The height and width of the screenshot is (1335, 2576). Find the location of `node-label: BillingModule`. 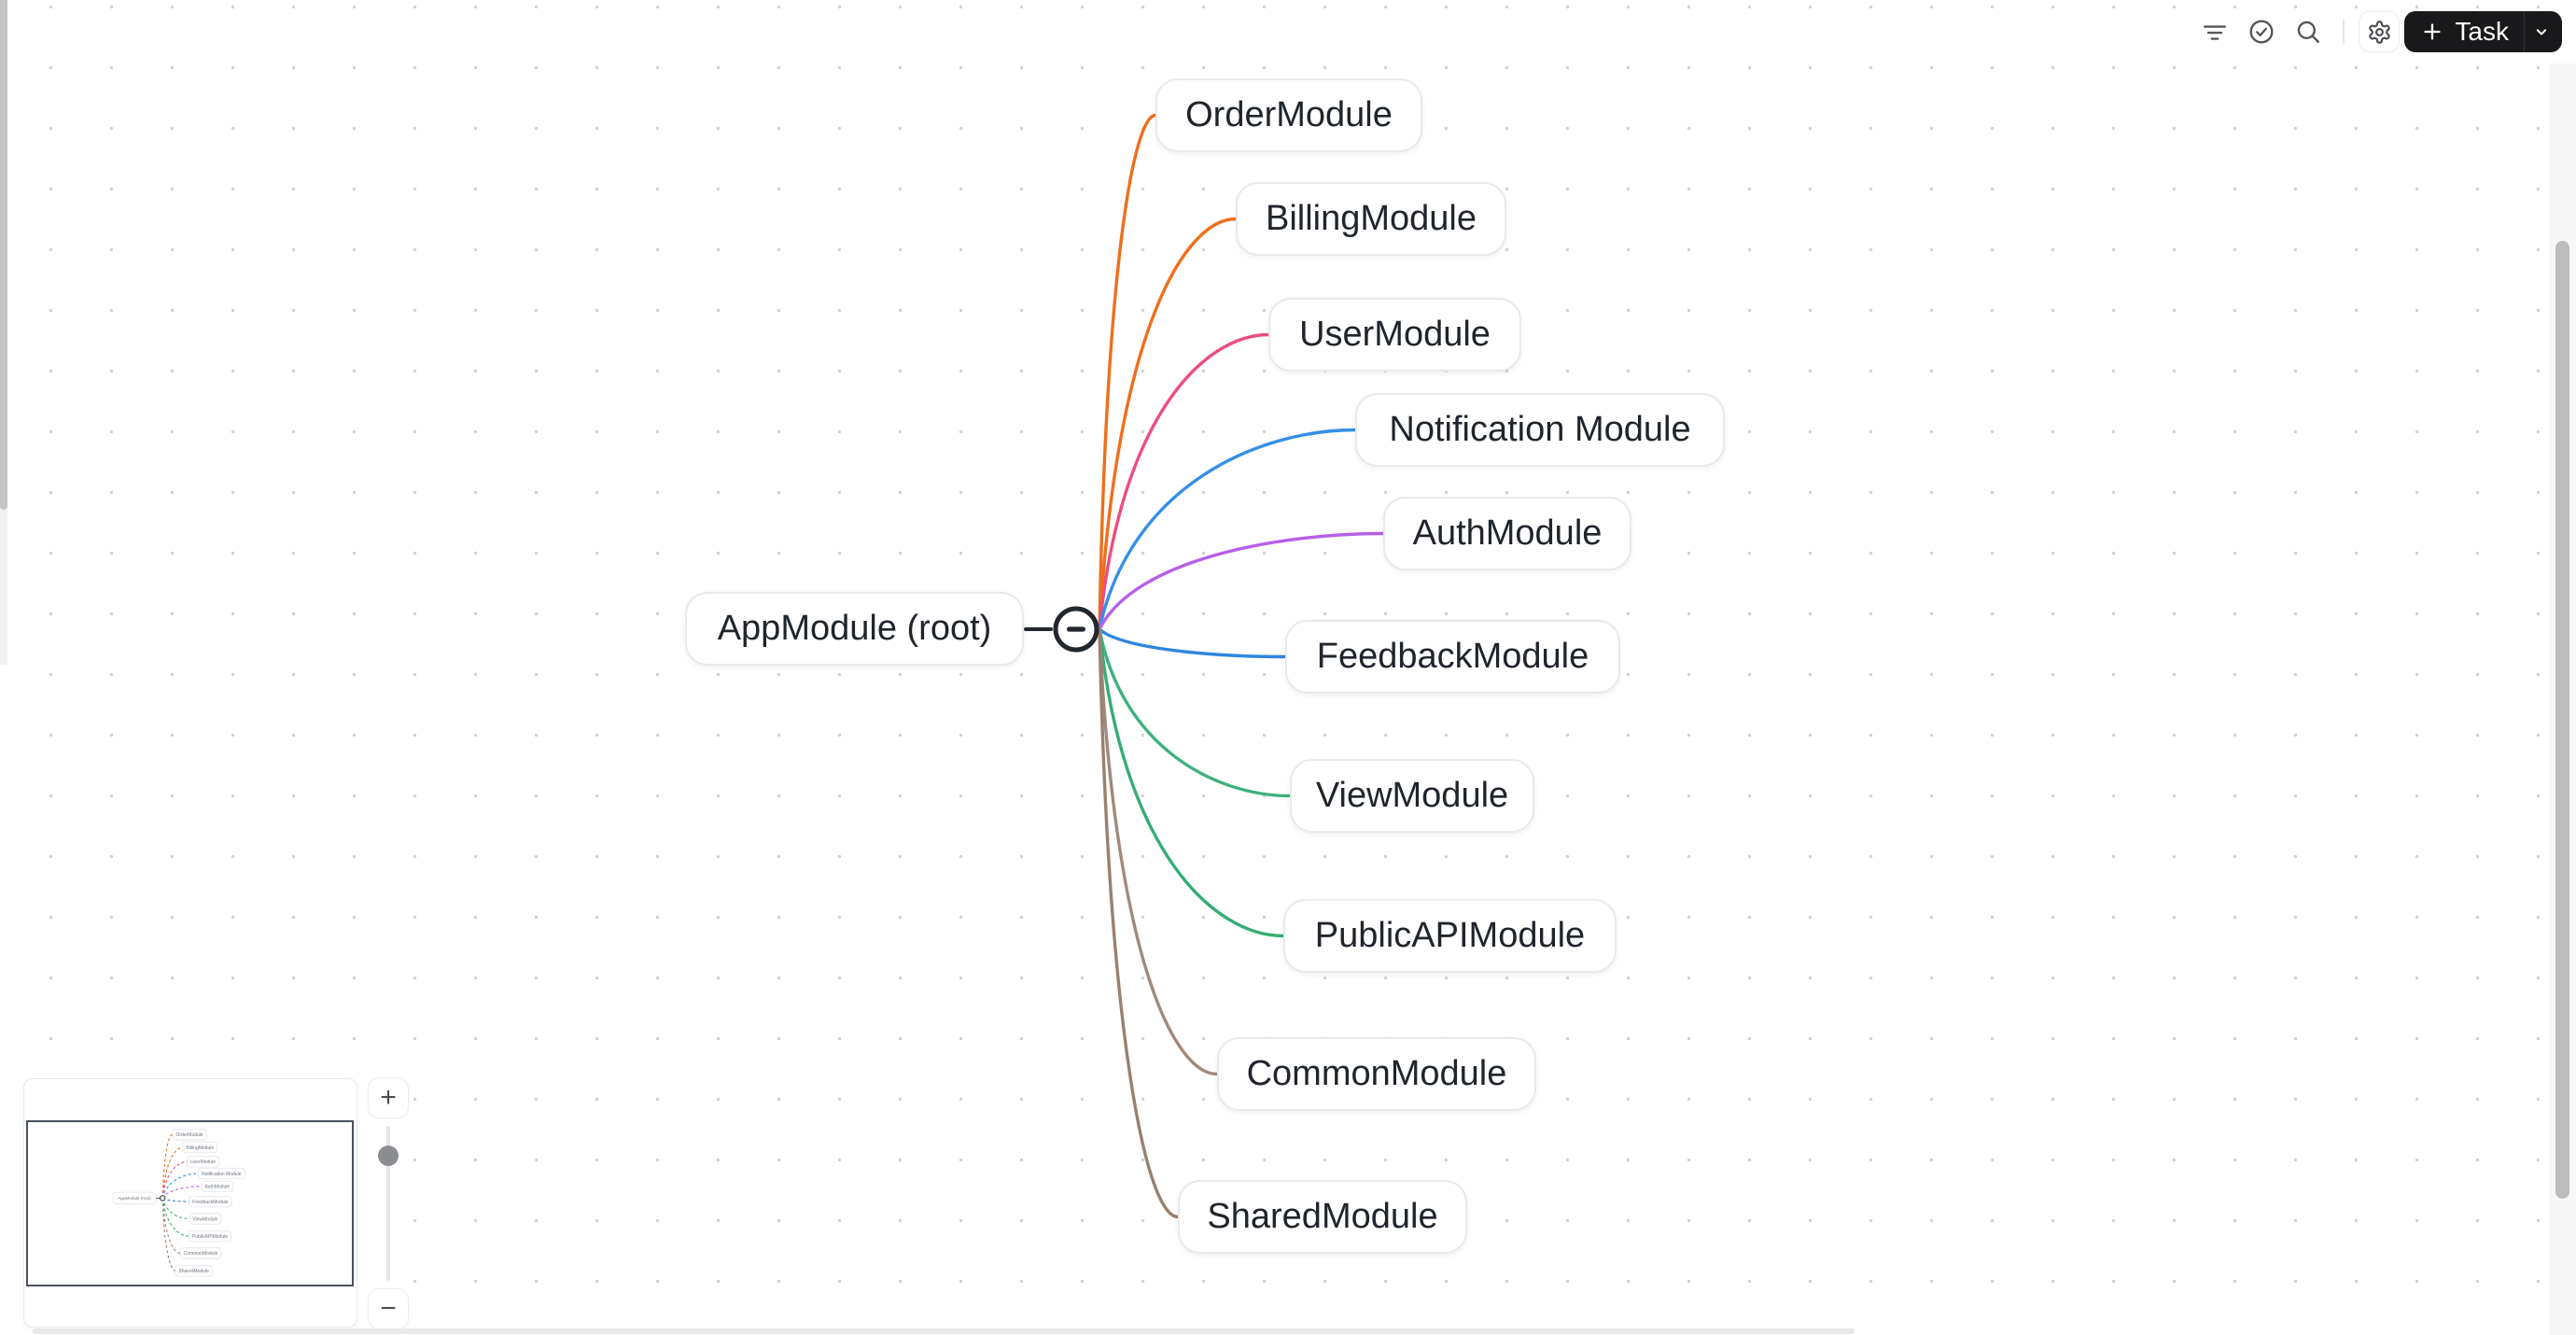

node-label: BillingModule is located at coordinates (1371, 218).